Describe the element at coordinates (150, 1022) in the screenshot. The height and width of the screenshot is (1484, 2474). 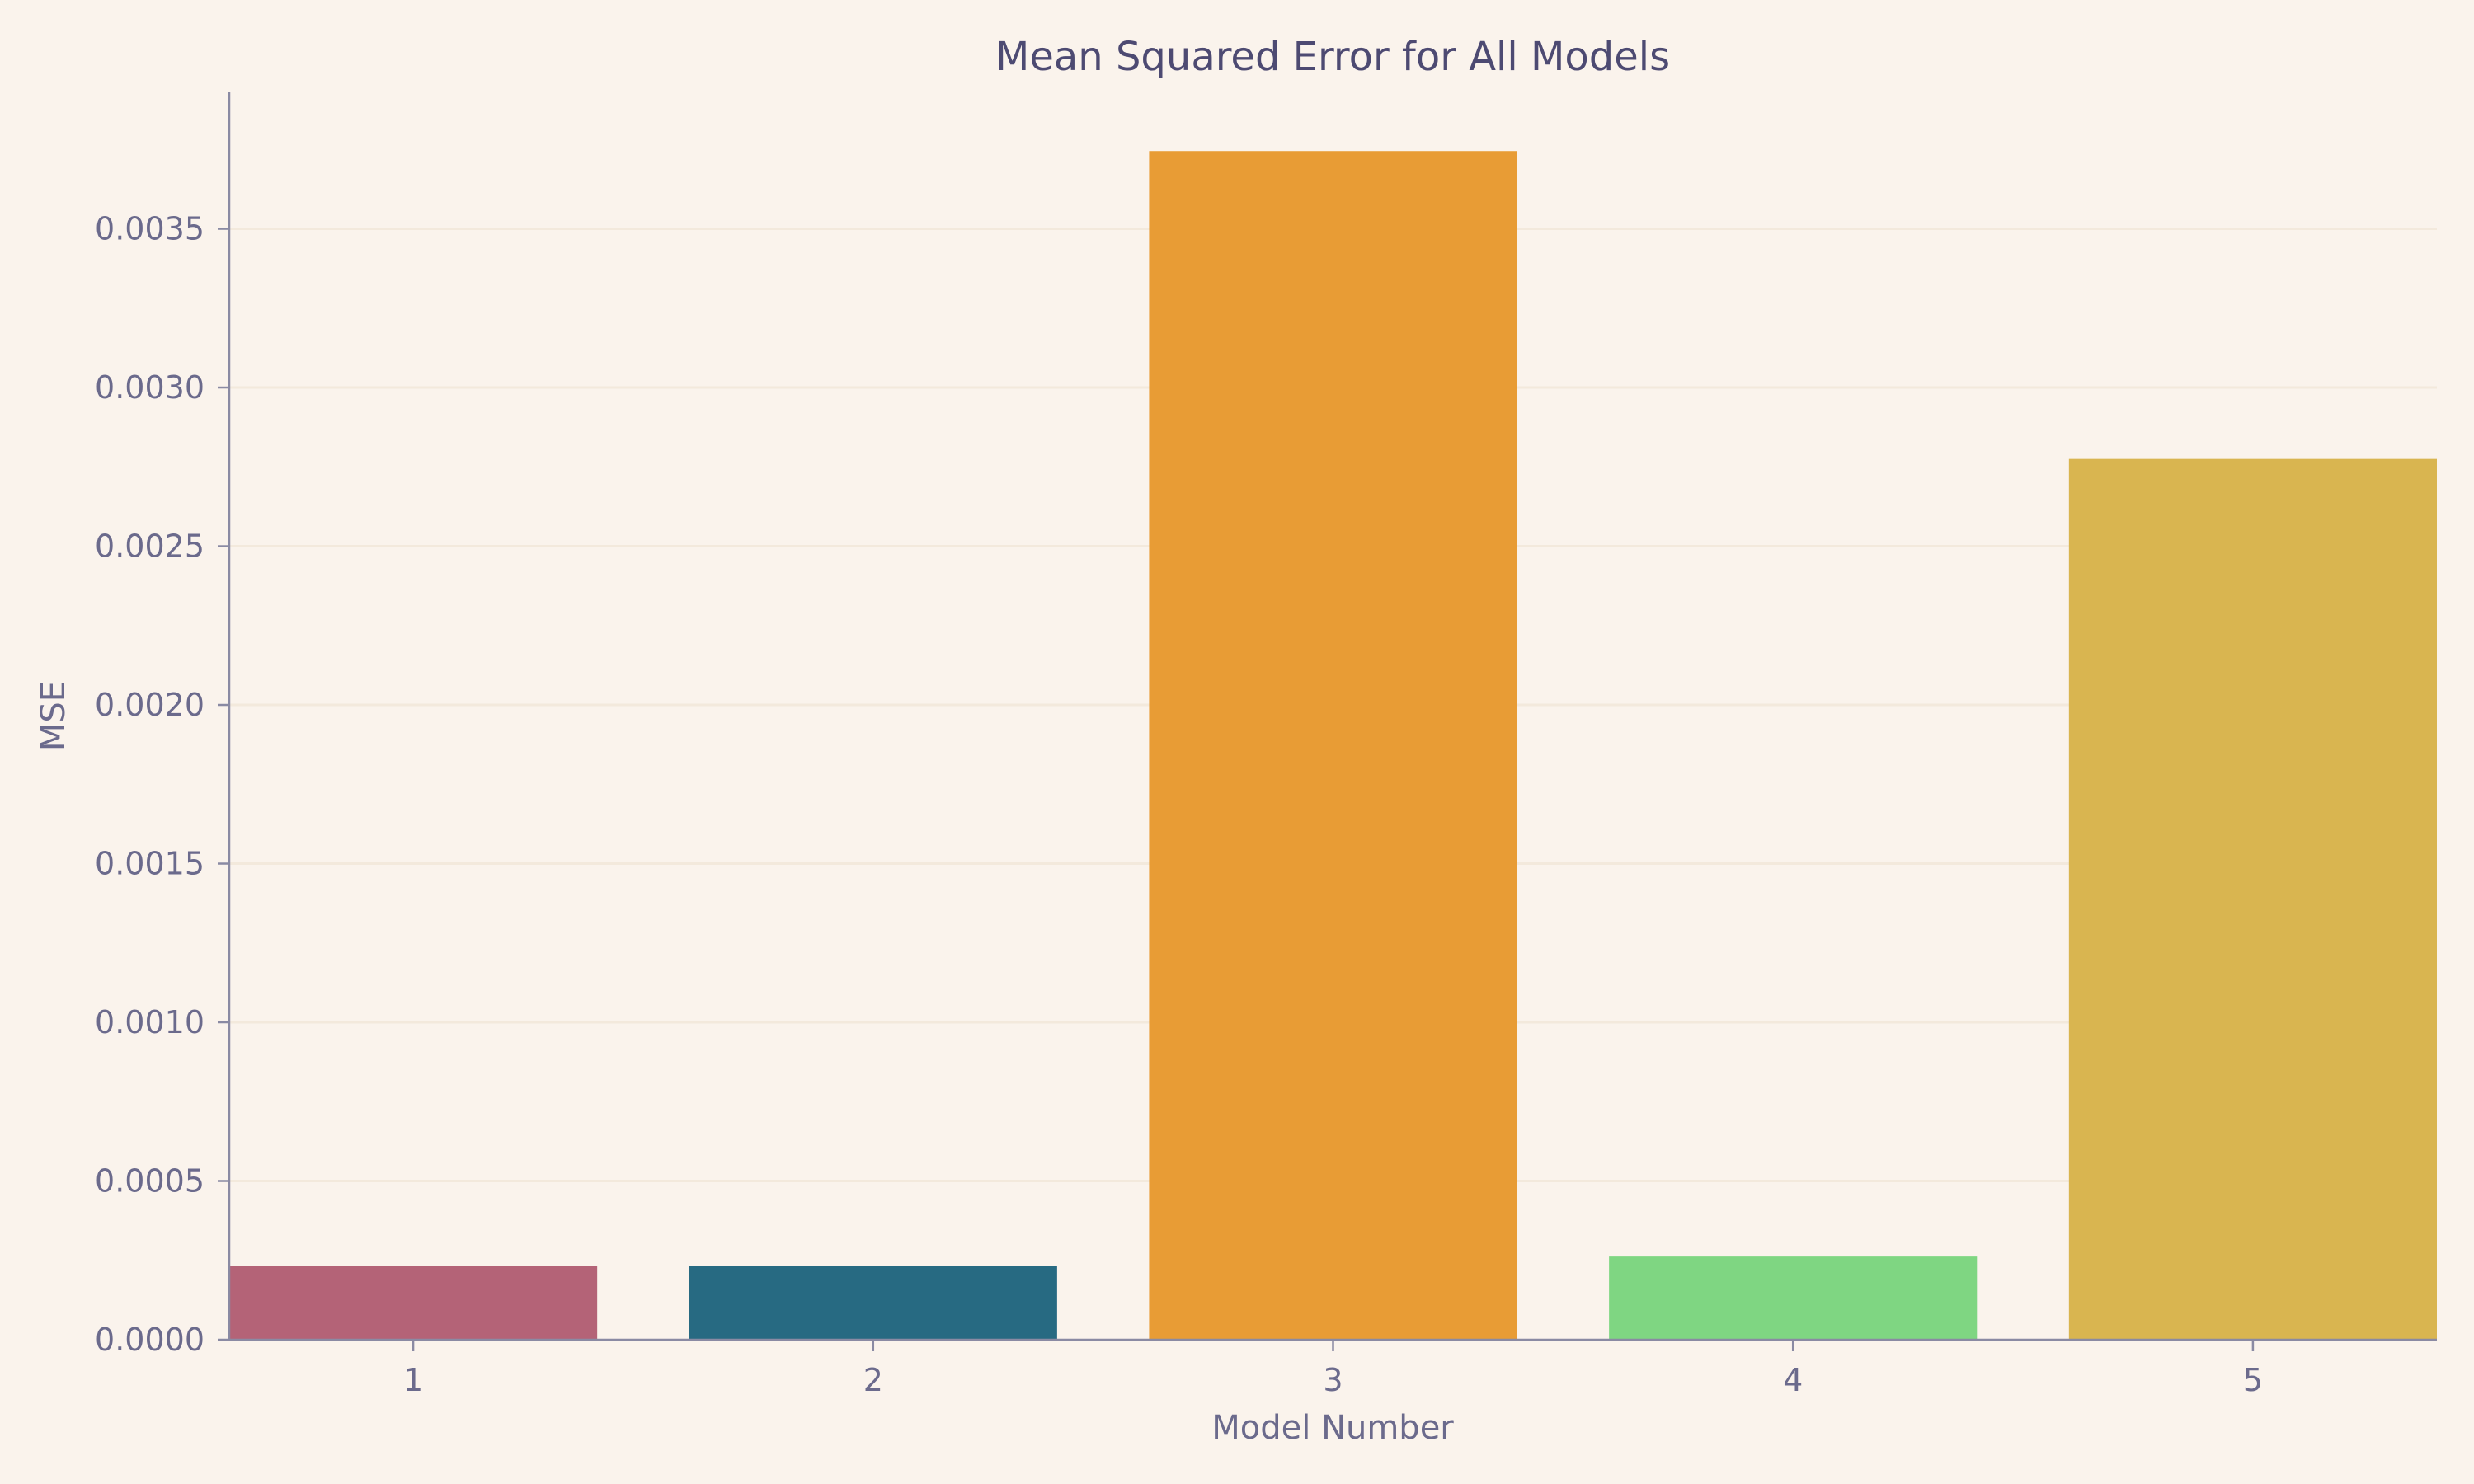
I see `y-tick-label: 0.0010` at that location.